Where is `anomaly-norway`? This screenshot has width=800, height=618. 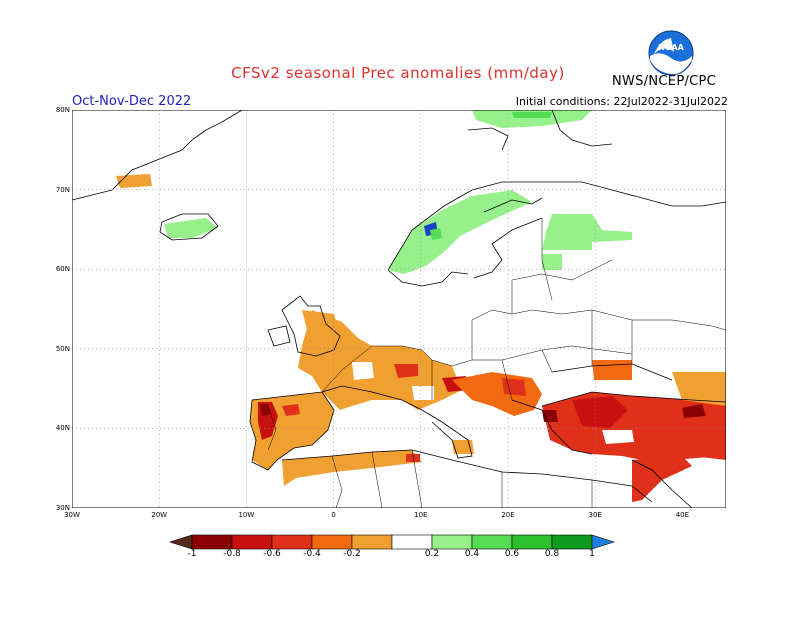
anomaly-norway is located at coordinates (460, 232).